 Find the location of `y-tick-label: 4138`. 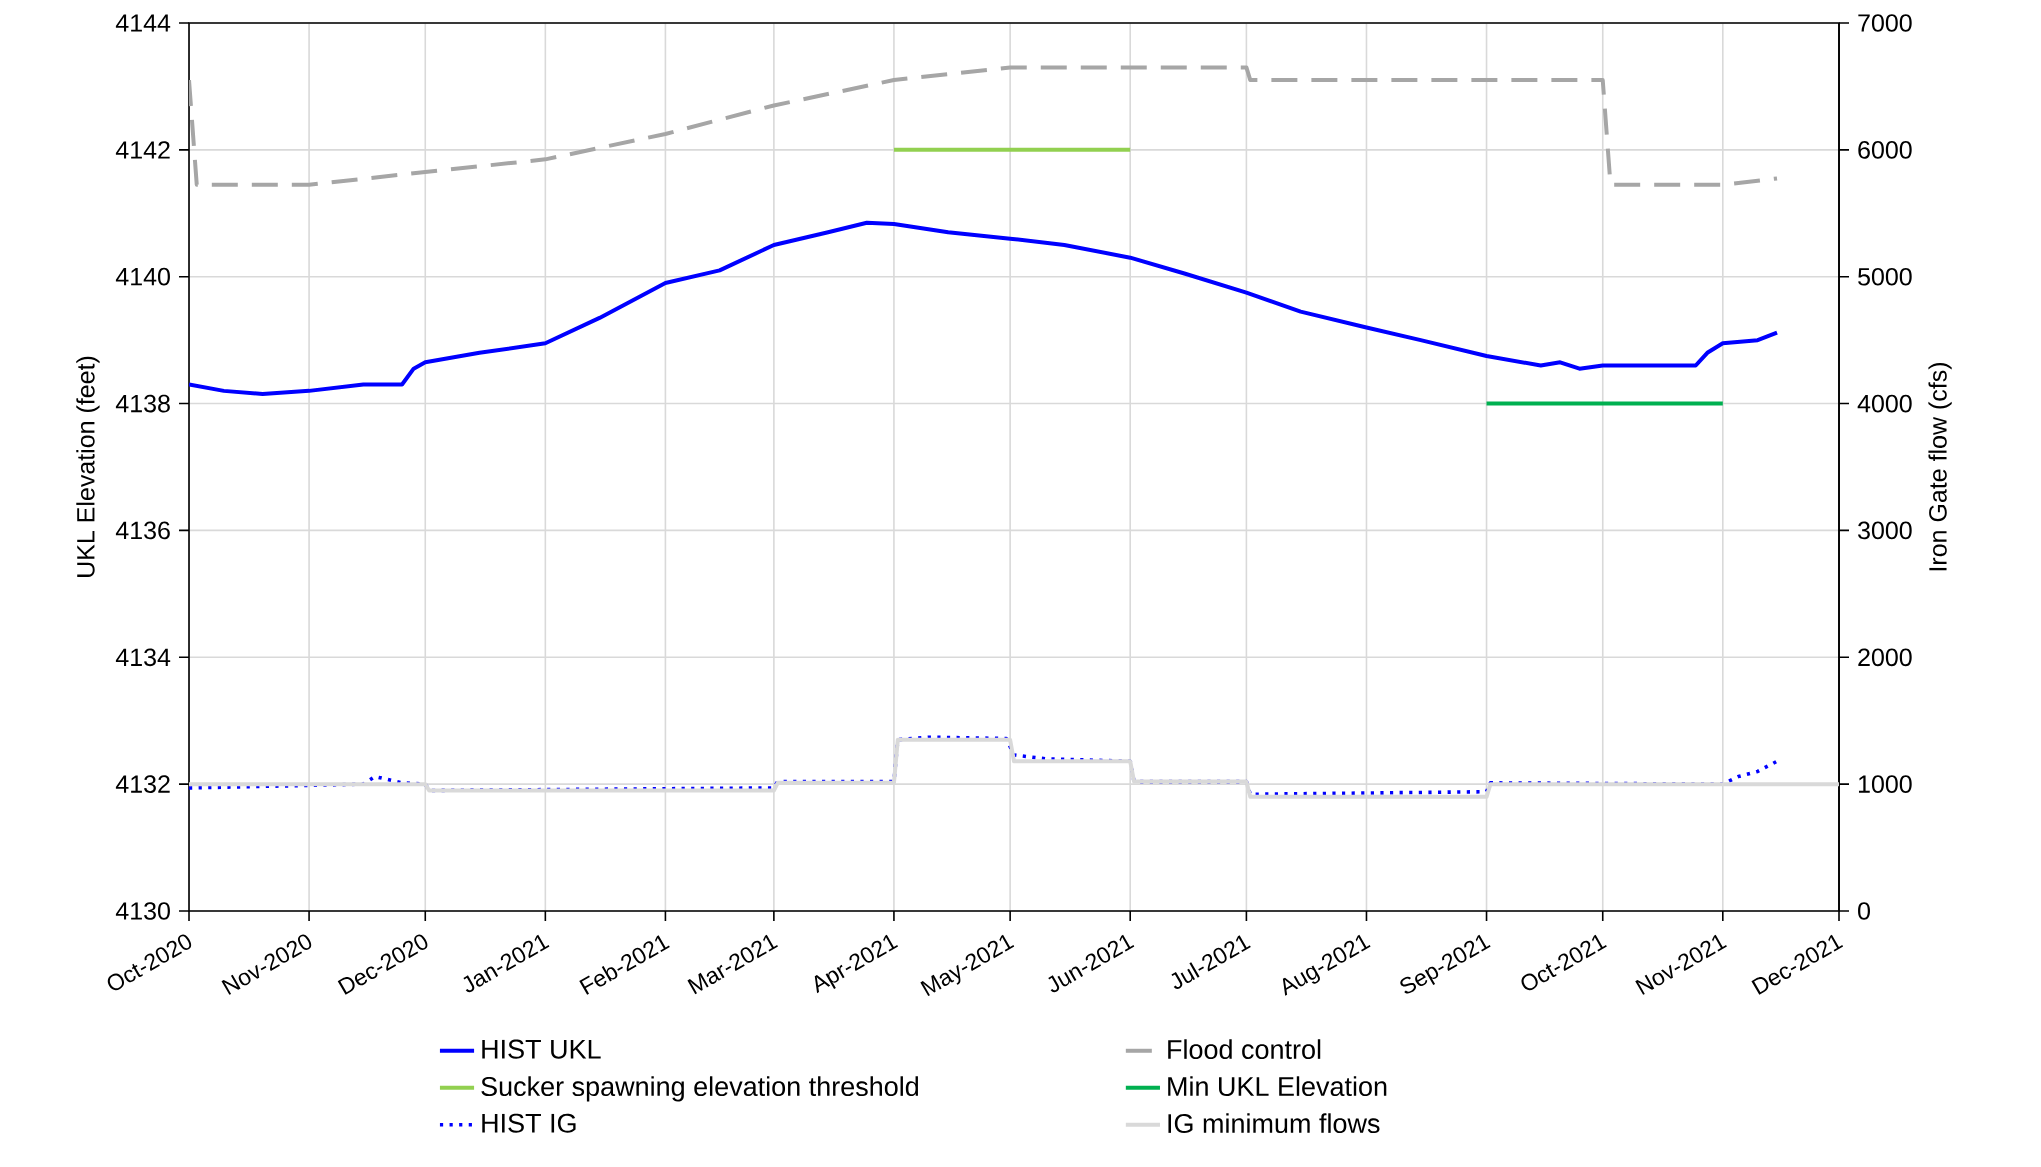

y-tick-label: 4138 is located at coordinates (142, 403).